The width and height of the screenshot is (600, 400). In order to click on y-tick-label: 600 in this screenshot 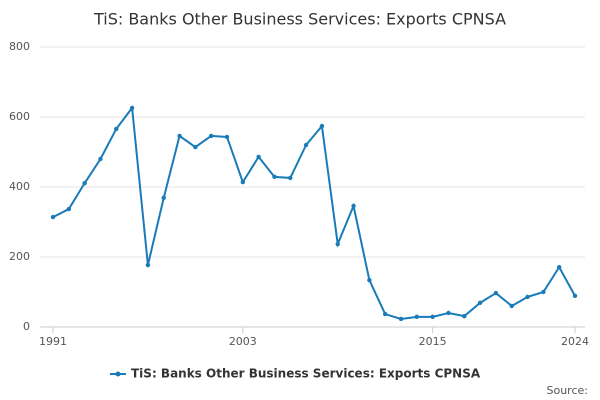, I will do `click(19, 116)`.